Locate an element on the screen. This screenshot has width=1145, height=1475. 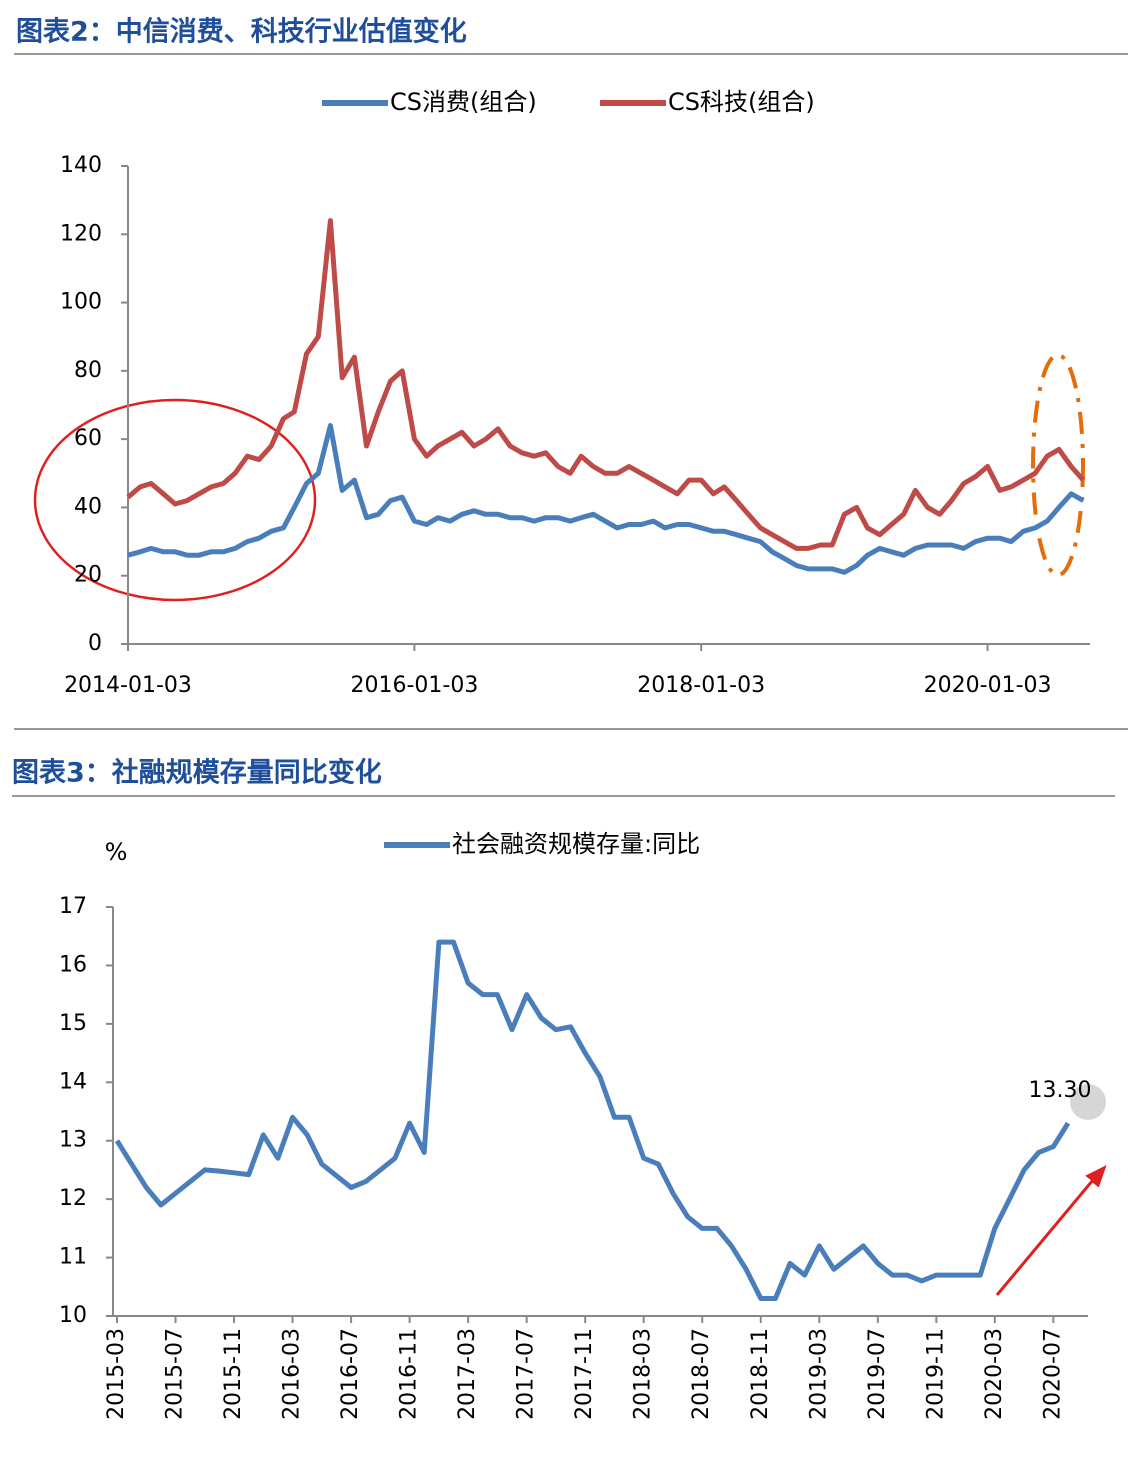
x-tick-label: 2020-01-03 is located at coordinates (988, 685).